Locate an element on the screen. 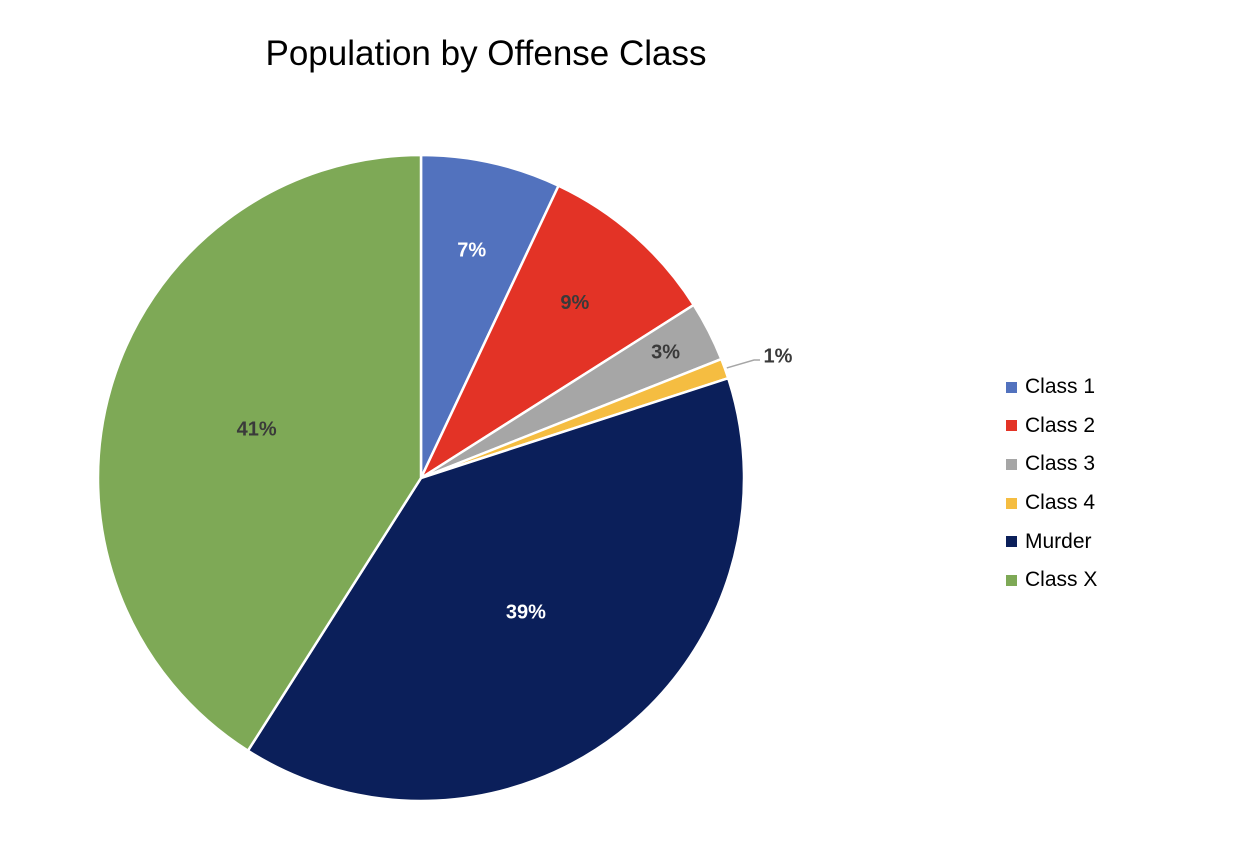  legend-item-class-4: Class 4 is located at coordinates (1051, 503).